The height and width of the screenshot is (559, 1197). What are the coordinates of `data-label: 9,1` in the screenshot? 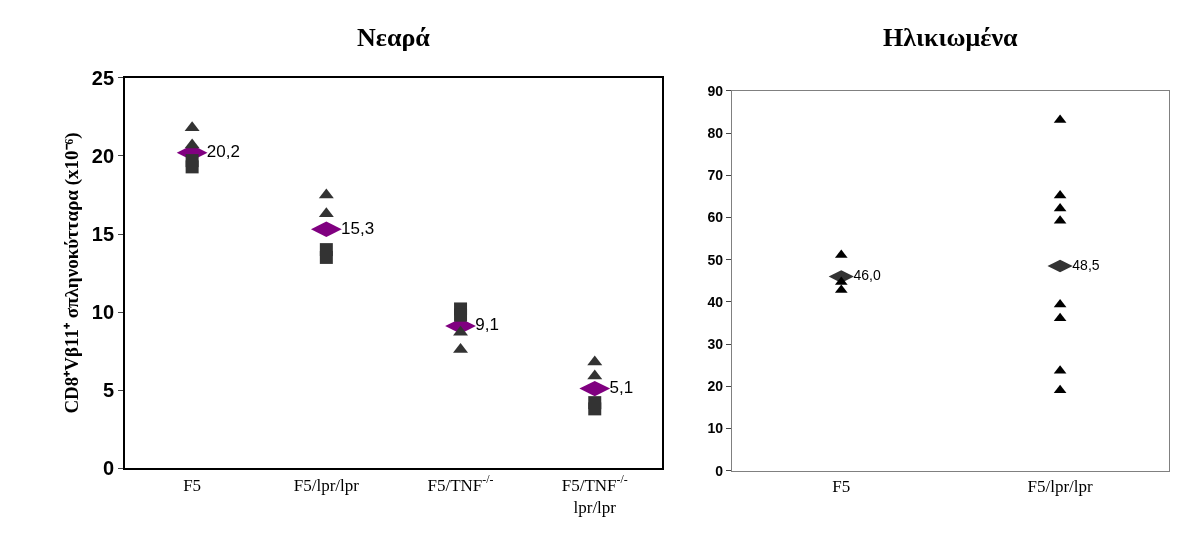 It's located at (487, 325).